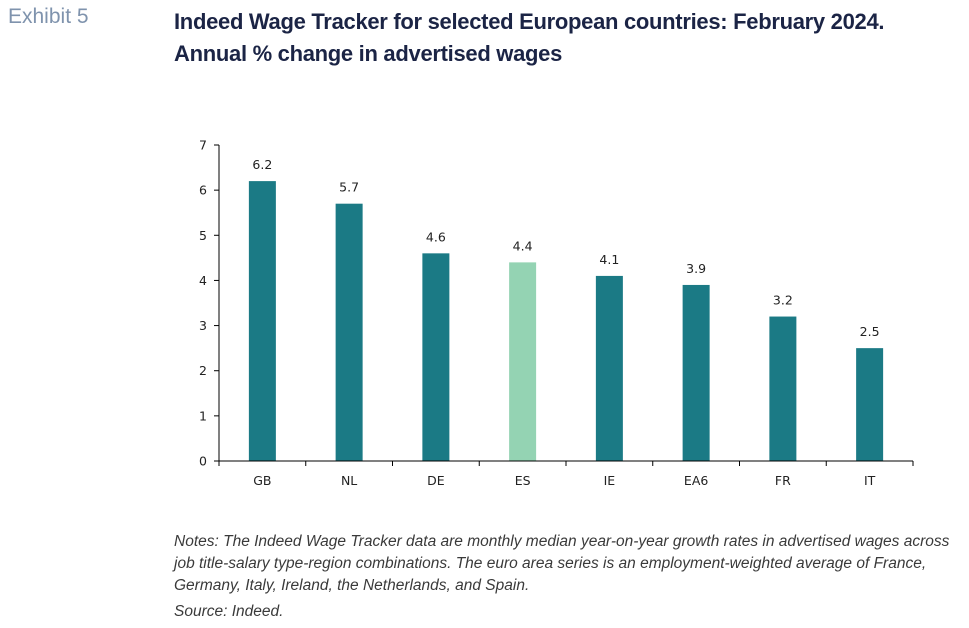 Image resolution: width=969 pixels, height=628 pixels. Describe the element at coordinates (870, 404) in the screenshot. I see `bar-it` at that location.